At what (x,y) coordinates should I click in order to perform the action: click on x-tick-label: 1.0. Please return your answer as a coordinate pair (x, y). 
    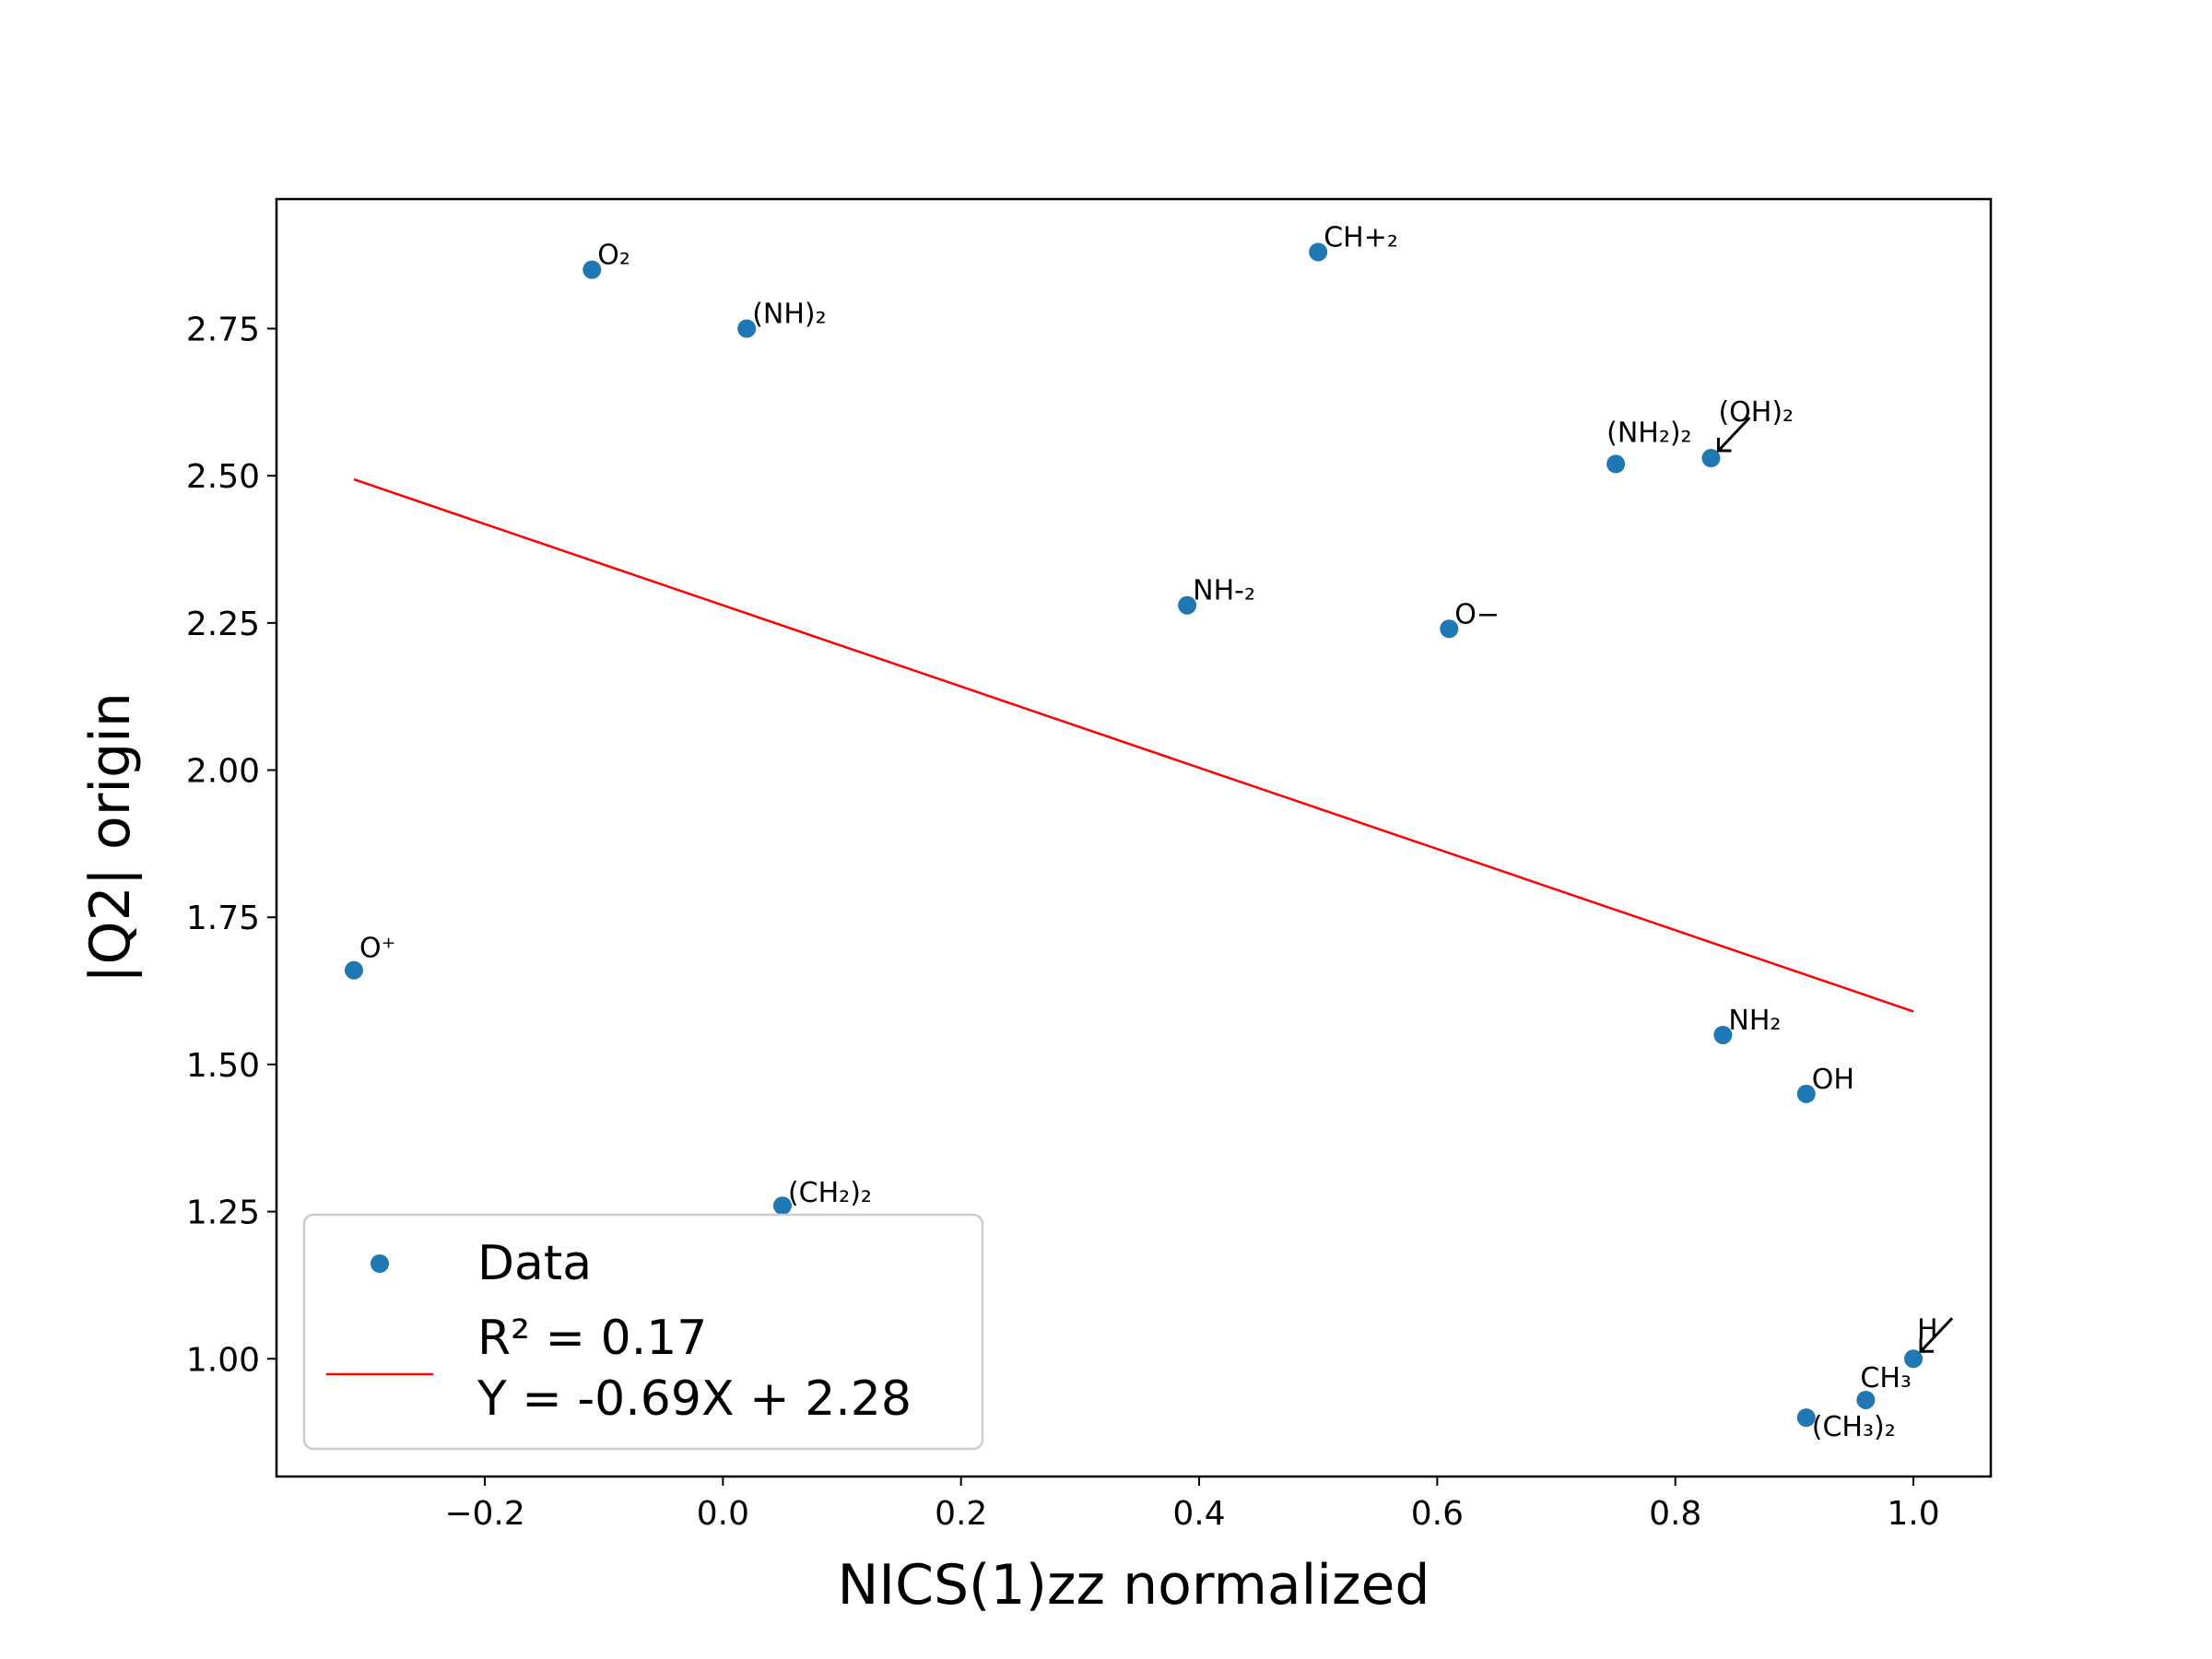
    Looking at the image, I should click on (1913, 1514).